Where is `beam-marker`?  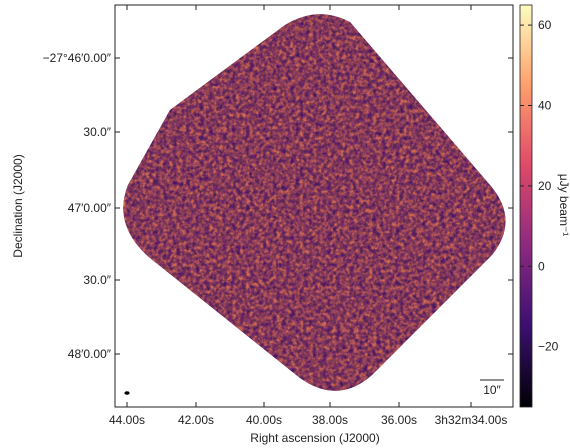 beam-marker is located at coordinates (127, 393).